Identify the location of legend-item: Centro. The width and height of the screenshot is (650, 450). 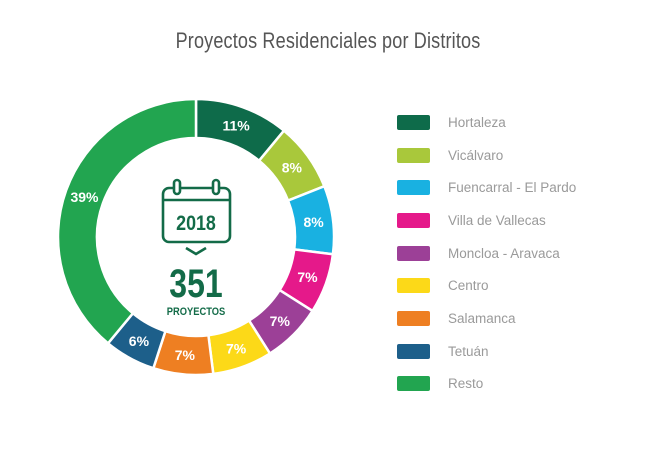
(486, 285).